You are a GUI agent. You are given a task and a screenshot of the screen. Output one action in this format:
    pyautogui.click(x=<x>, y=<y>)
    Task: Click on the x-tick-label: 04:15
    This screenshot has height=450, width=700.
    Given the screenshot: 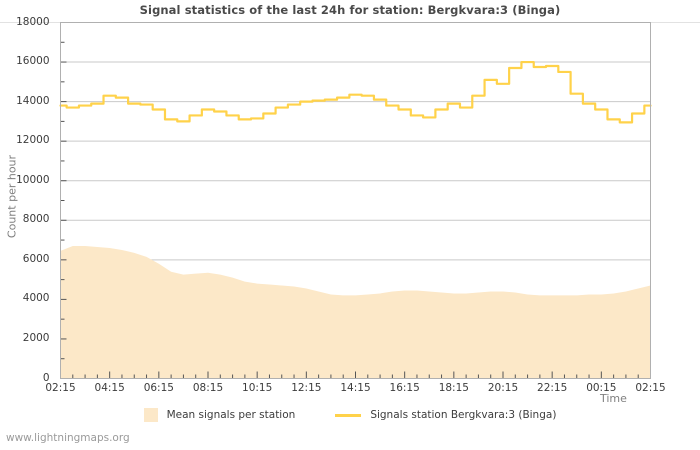 What is the action you would take?
    pyautogui.click(x=109, y=387)
    